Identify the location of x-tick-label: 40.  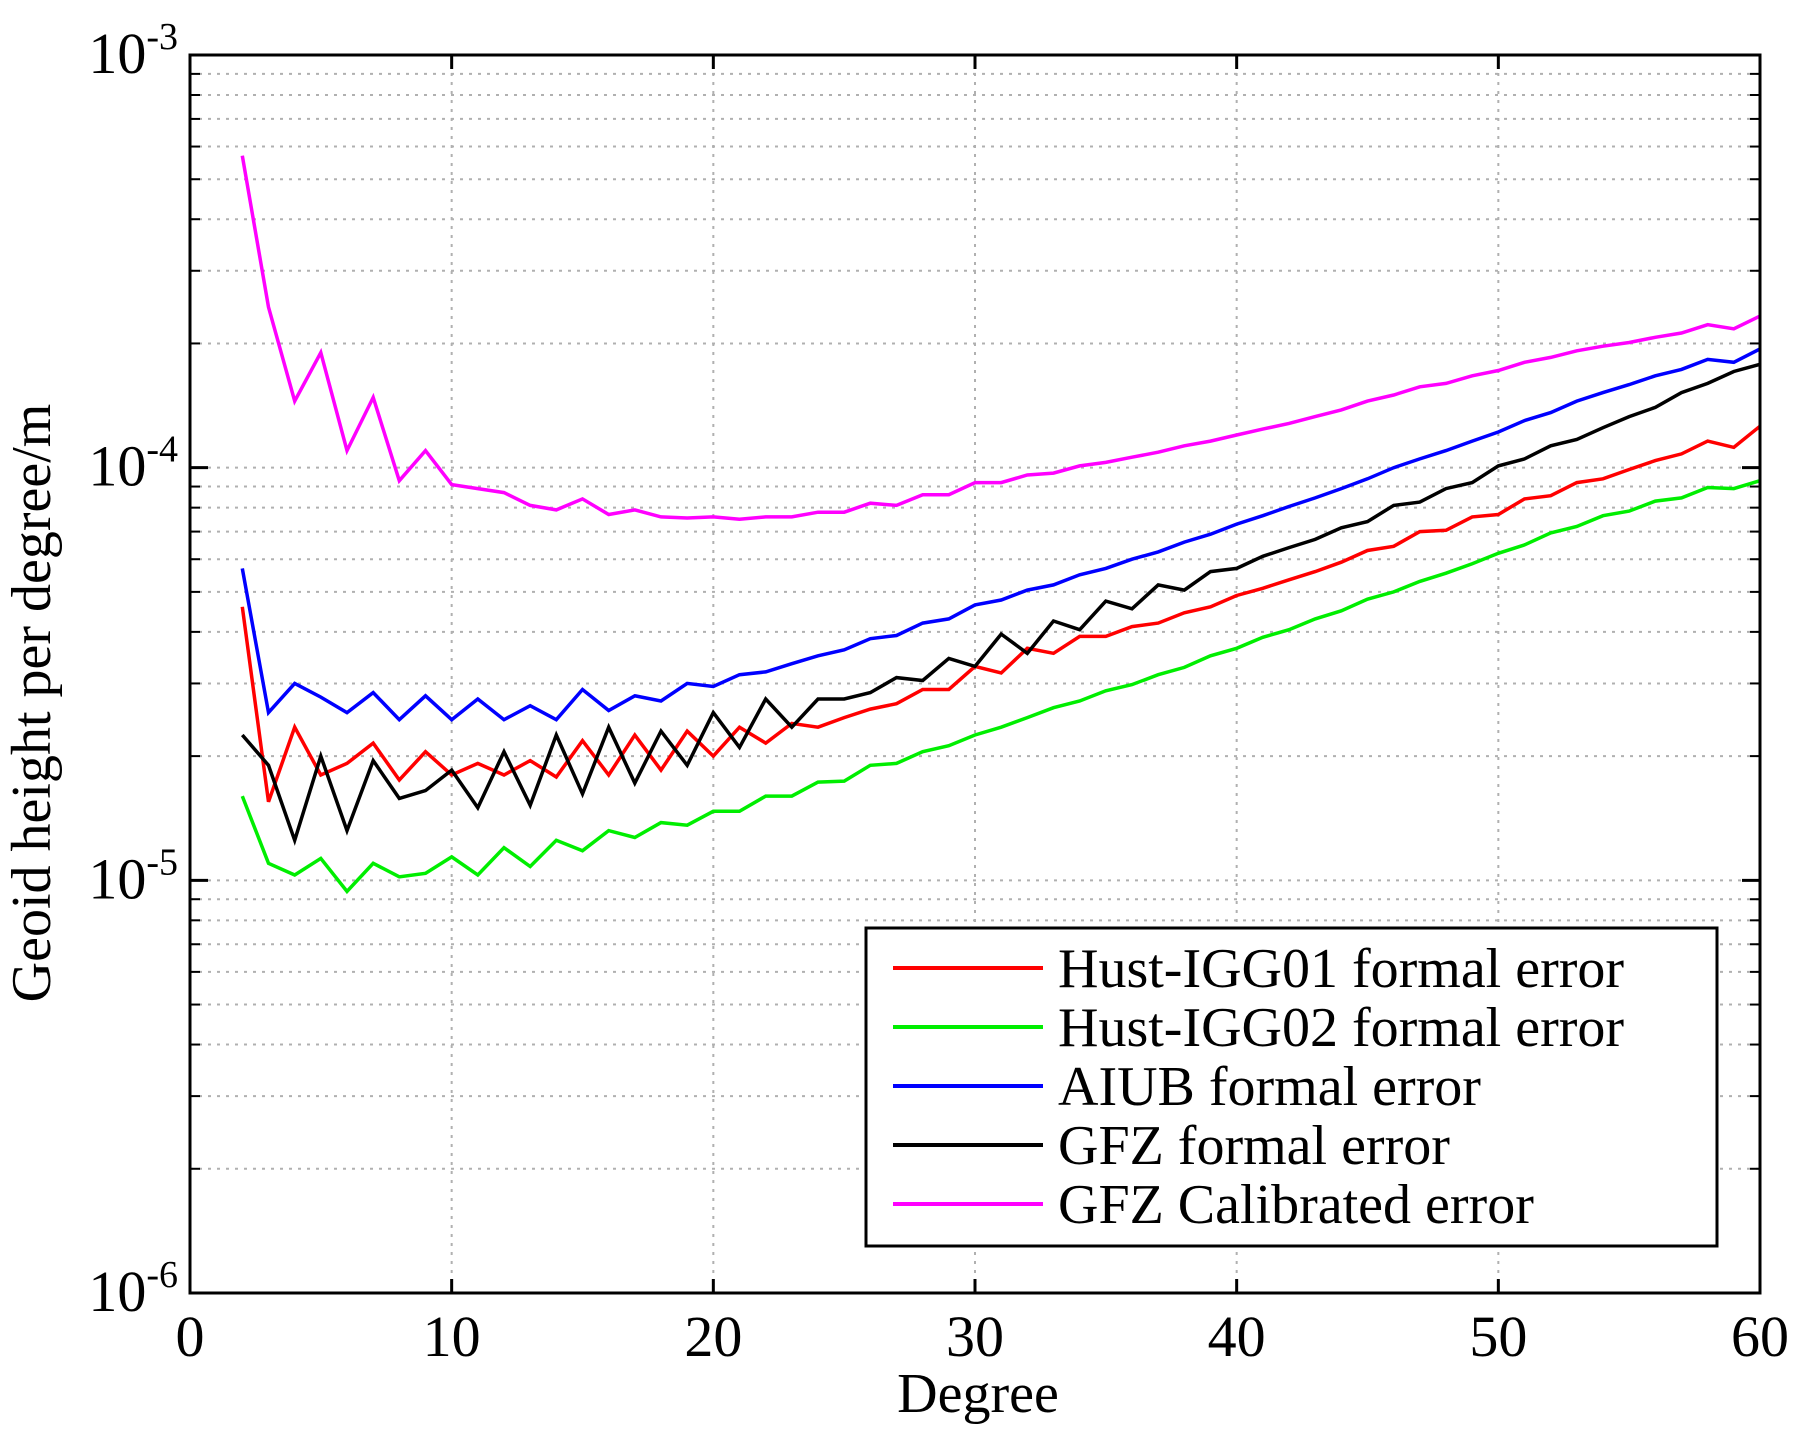
(1237, 1336).